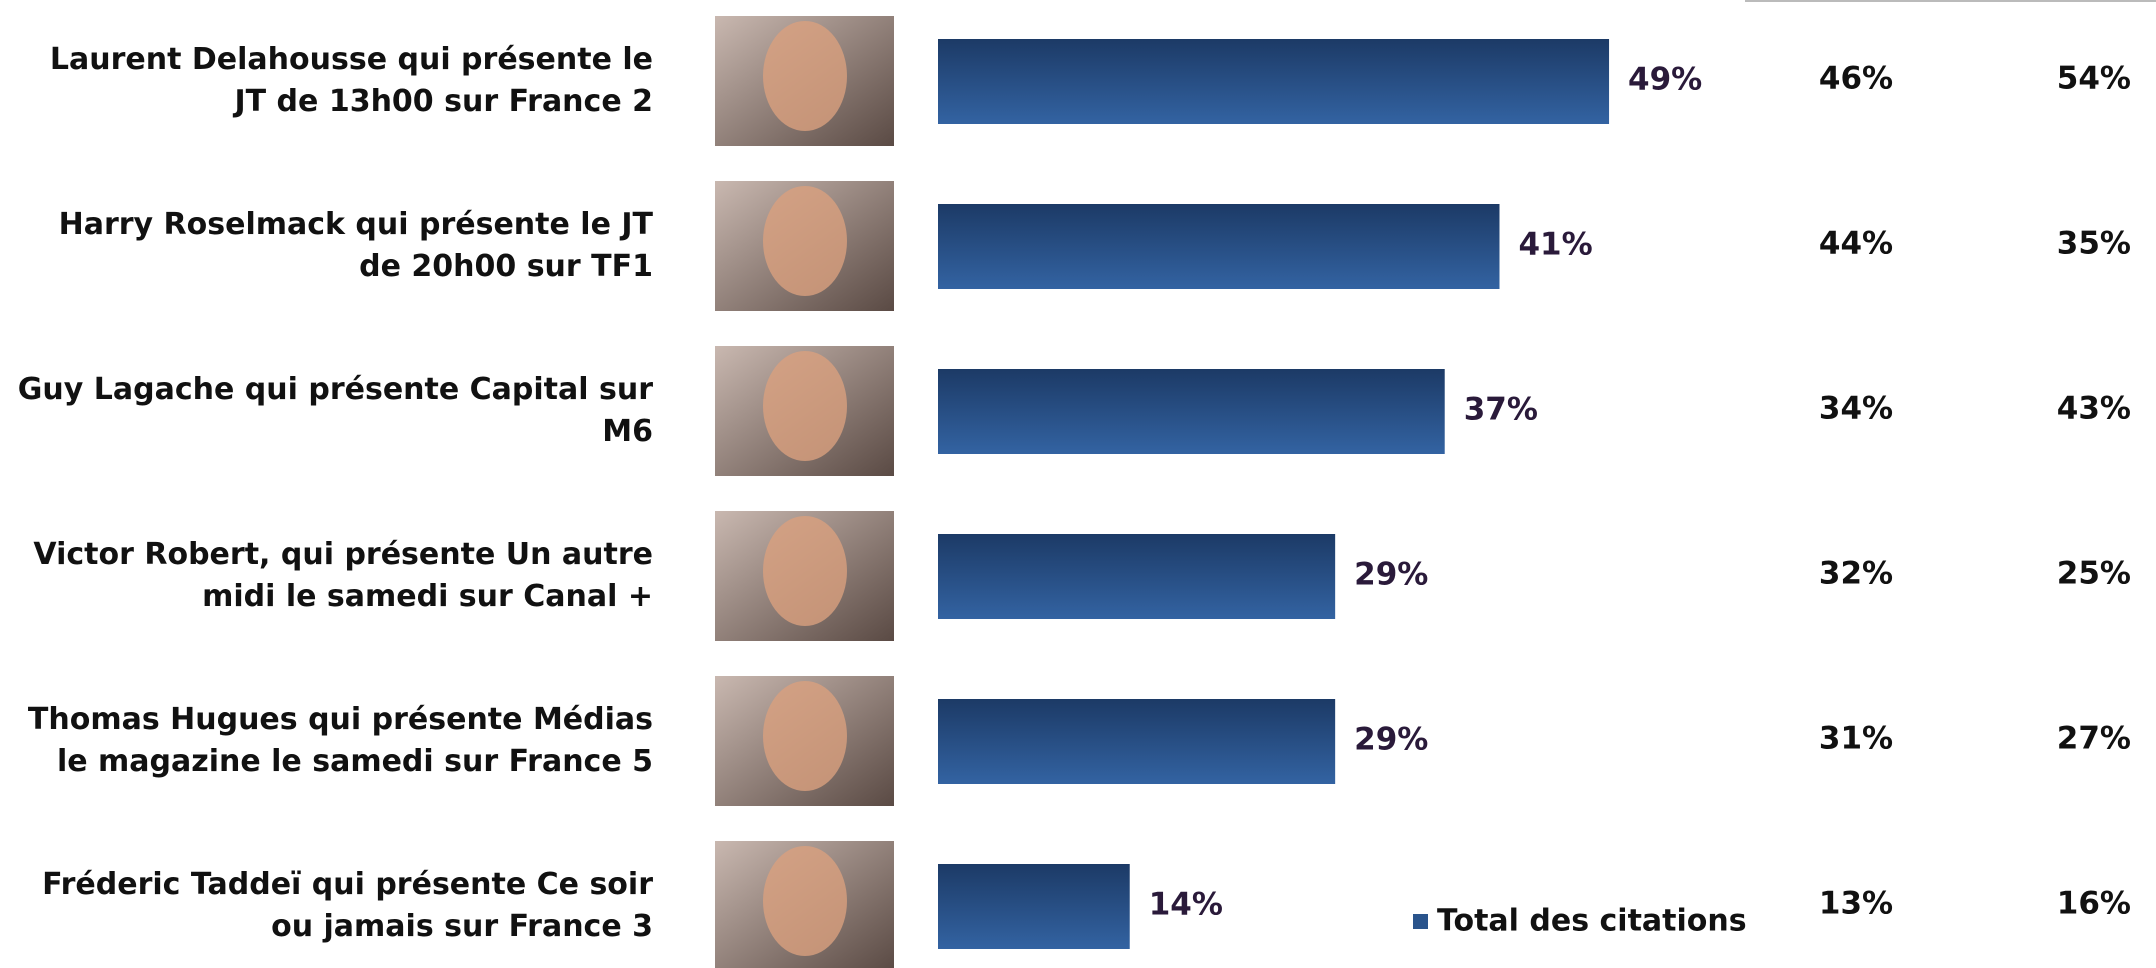 Image resolution: width=2156 pixels, height=968 pixels. I want to click on column-value: 13%, so click(1856, 904).